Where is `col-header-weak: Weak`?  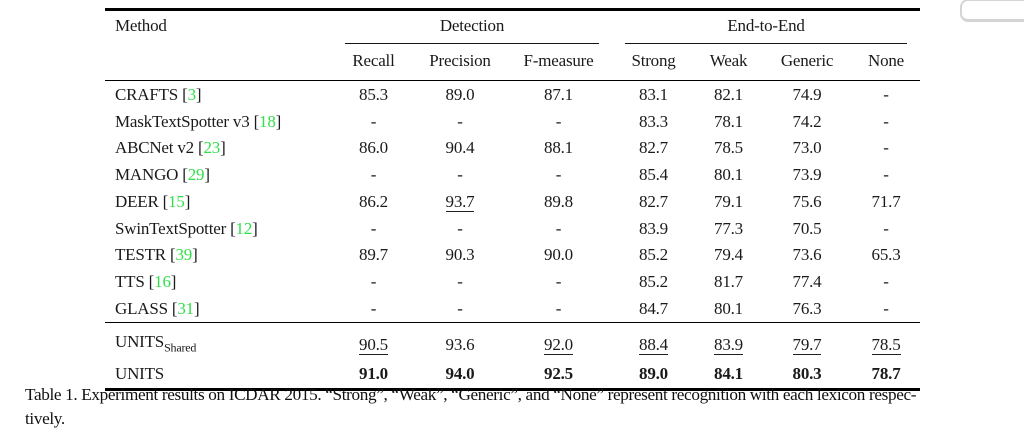 col-header-weak: Weak is located at coordinates (728, 60).